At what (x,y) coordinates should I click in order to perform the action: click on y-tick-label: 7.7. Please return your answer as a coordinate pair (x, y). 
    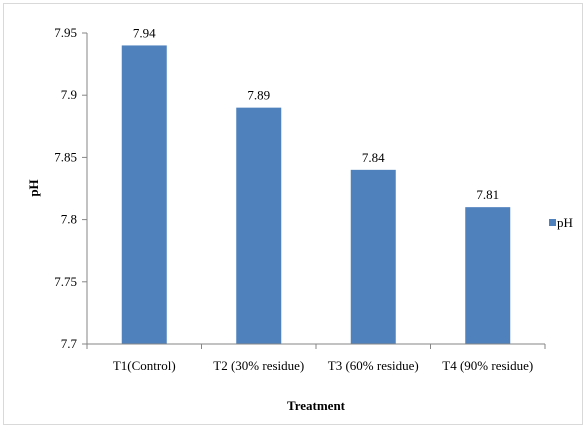
    Looking at the image, I should click on (69, 343).